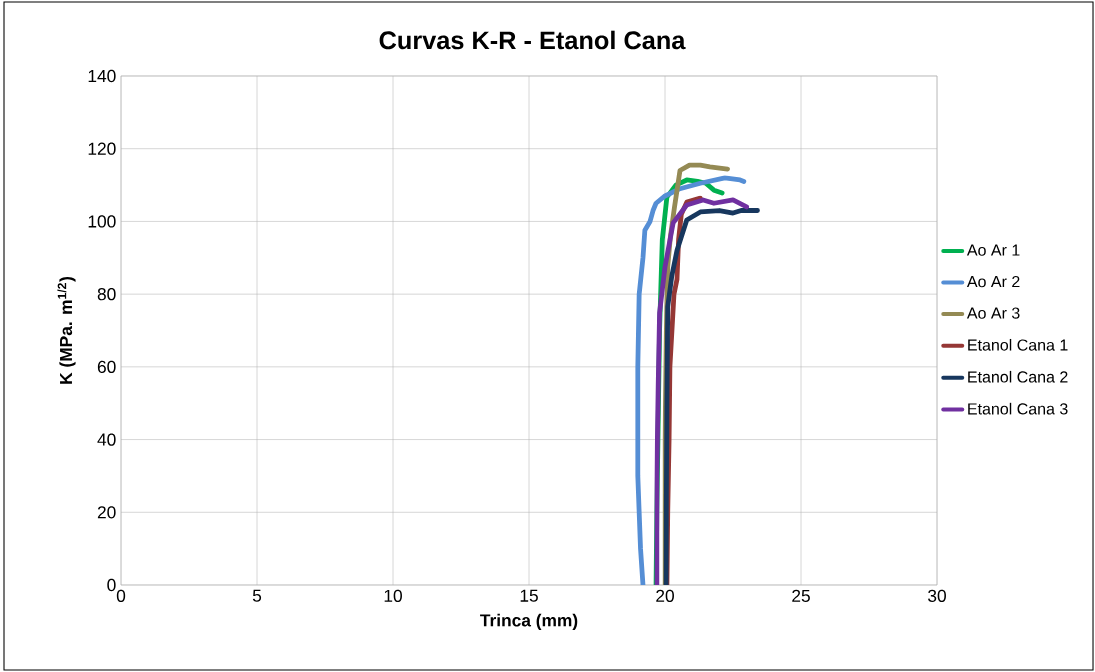 This screenshot has width=1095, height=672. What do you see at coordinates (106, 439) in the screenshot?
I see `y-tick-label: 40` at bounding box center [106, 439].